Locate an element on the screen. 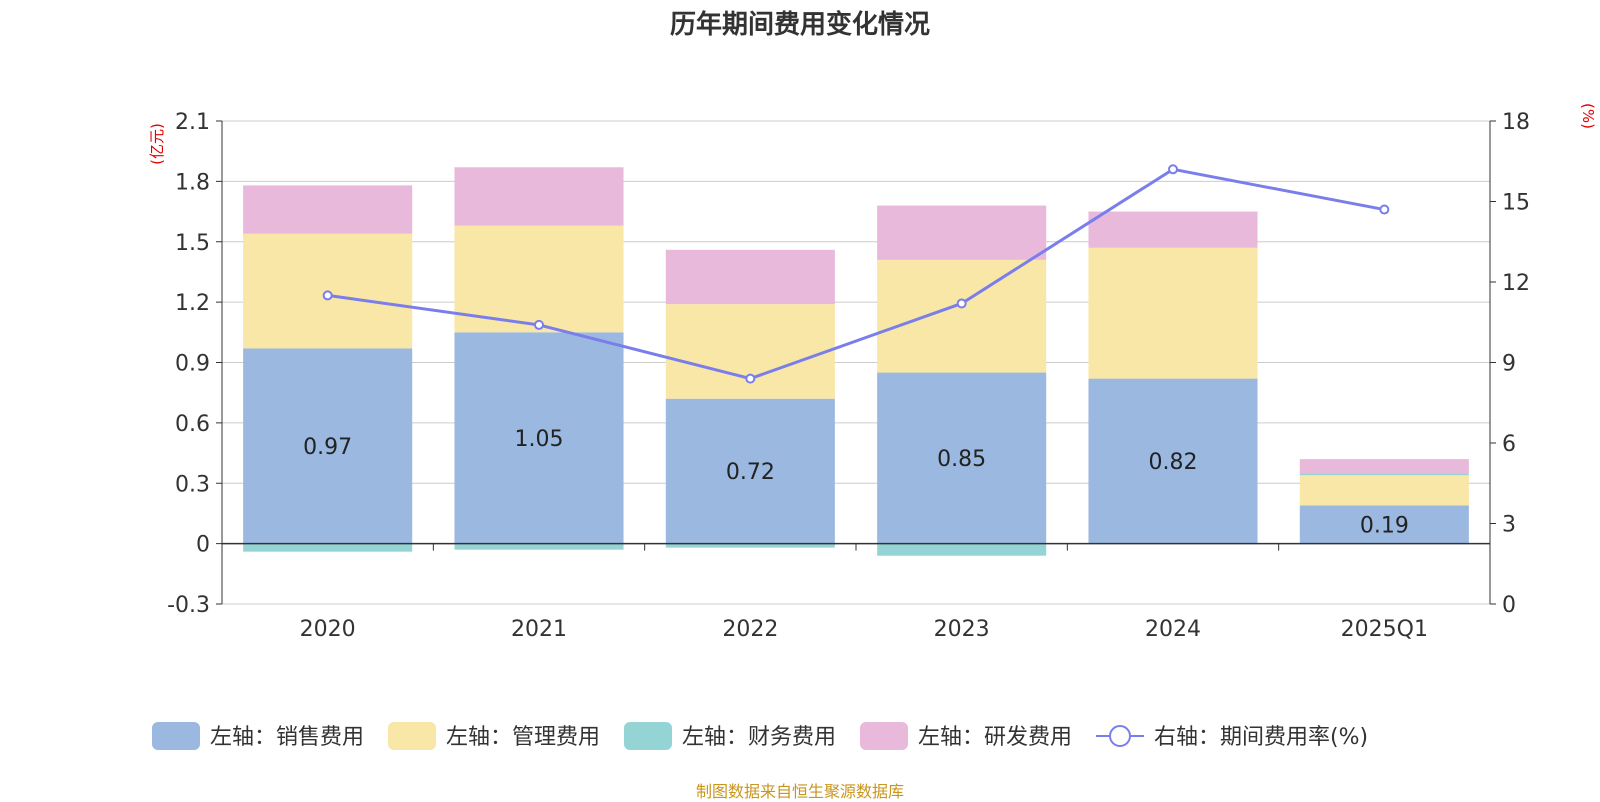 The image size is (1600, 802). right-tick-label: 9 is located at coordinates (1509, 364).